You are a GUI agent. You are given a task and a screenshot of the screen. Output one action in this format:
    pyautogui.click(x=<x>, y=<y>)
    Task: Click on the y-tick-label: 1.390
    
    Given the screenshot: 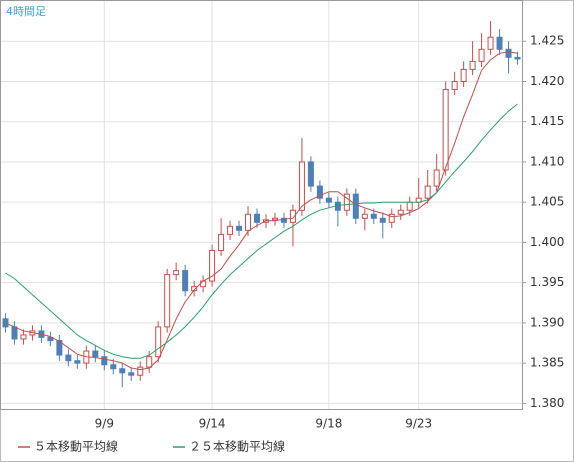 What is the action you would take?
    pyautogui.click(x=547, y=322)
    